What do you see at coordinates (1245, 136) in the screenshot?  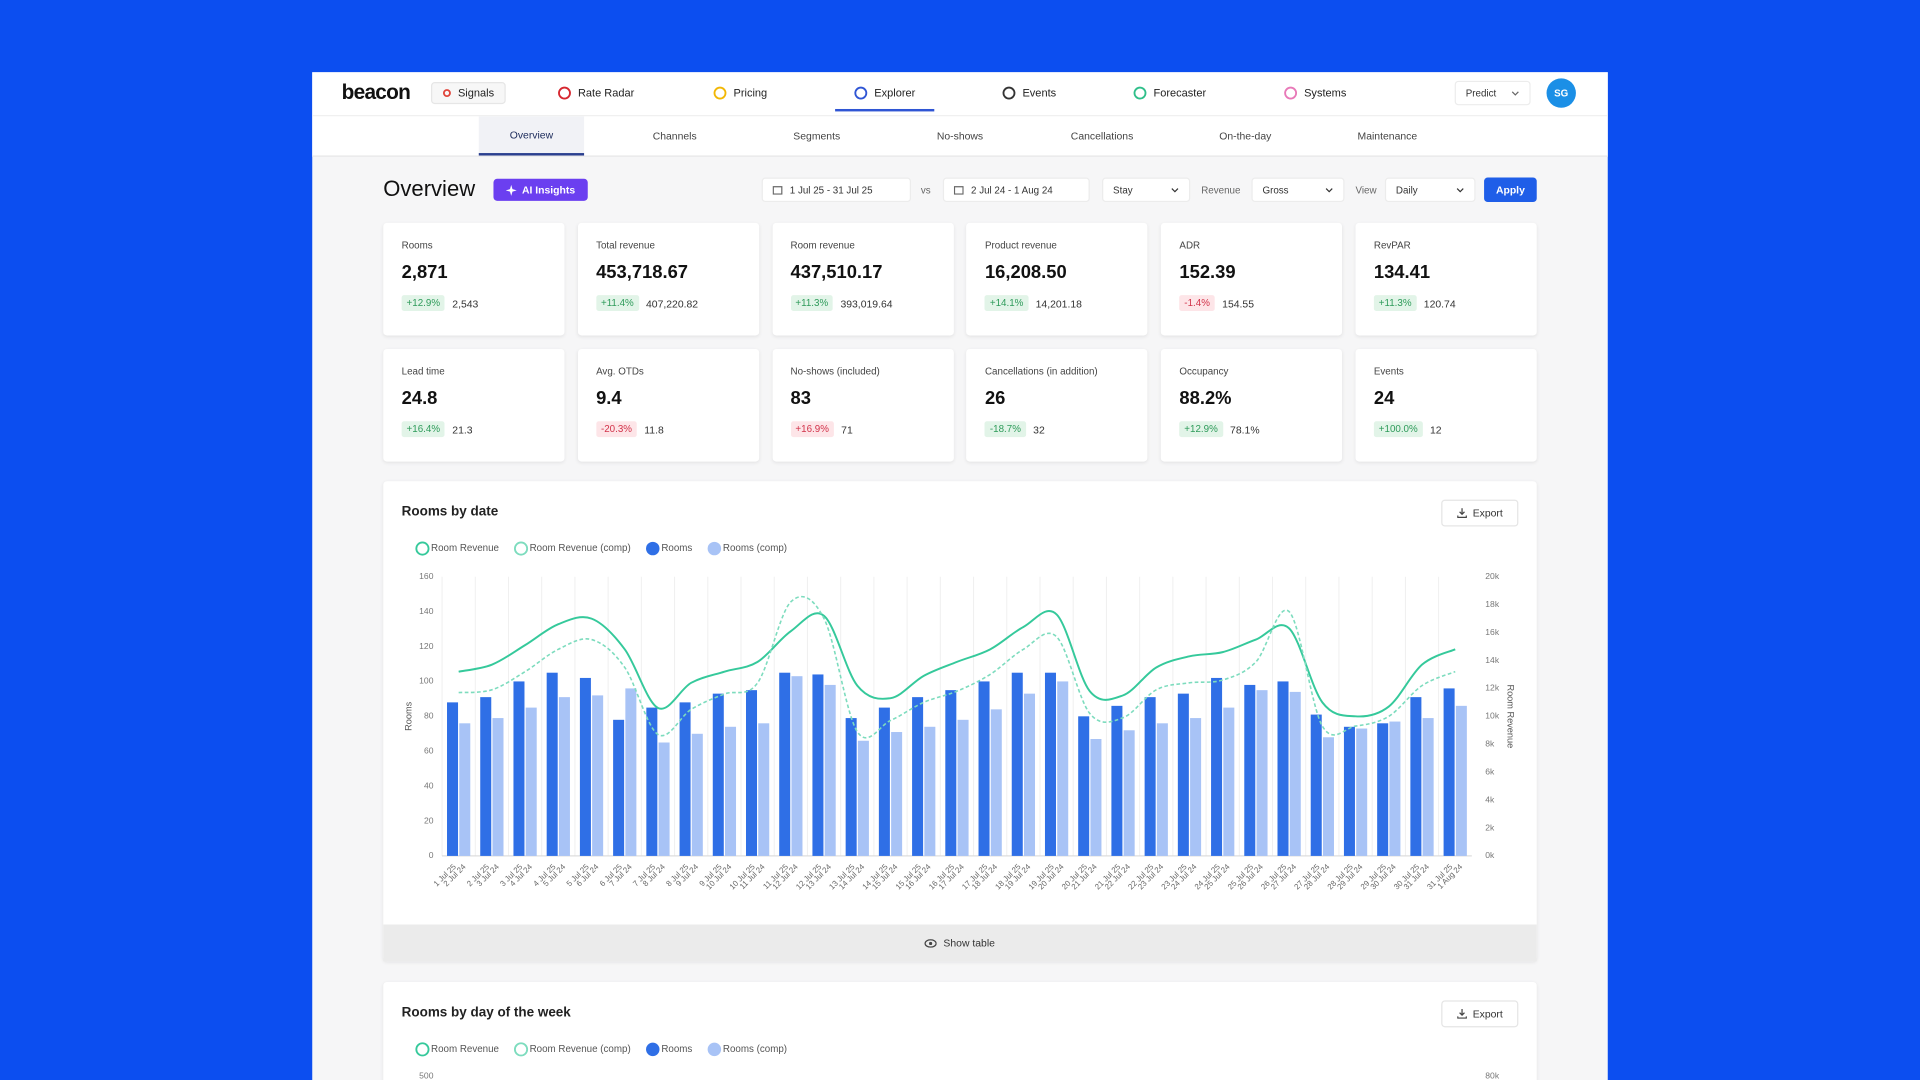 I see `subnav-tab: On-the-day` at bounding box center [1245, 136].